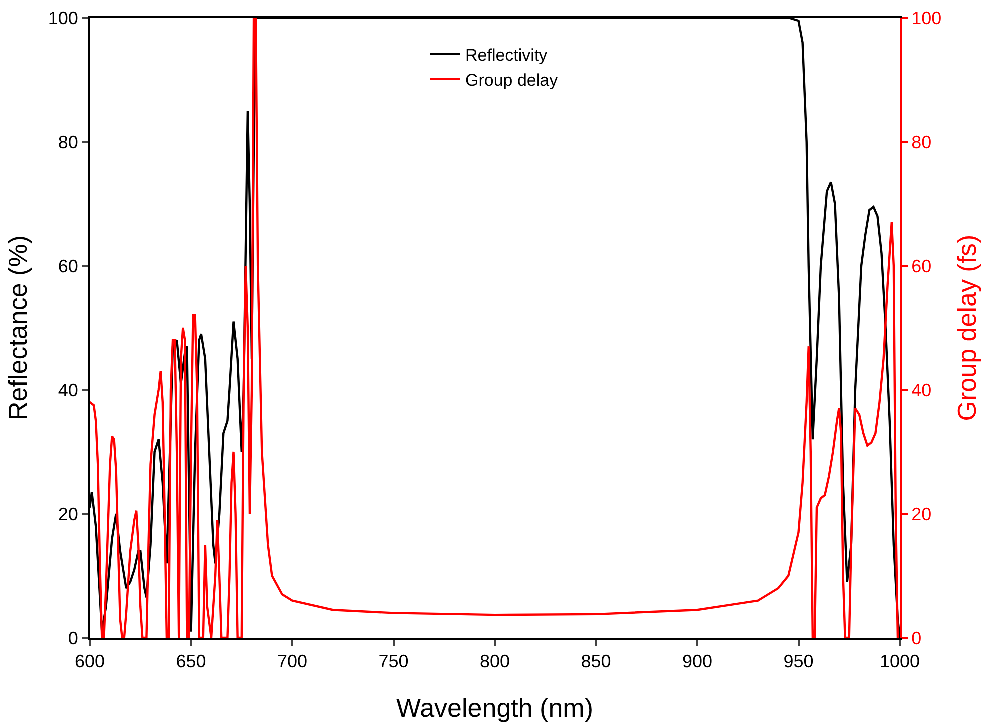 Image resolution: width=990 pixels, height=723 pixels. What do you see at coordinates (799, 662) in the screenshot?
I see `x-tick-label: 950` at bounding box center [799, 662].